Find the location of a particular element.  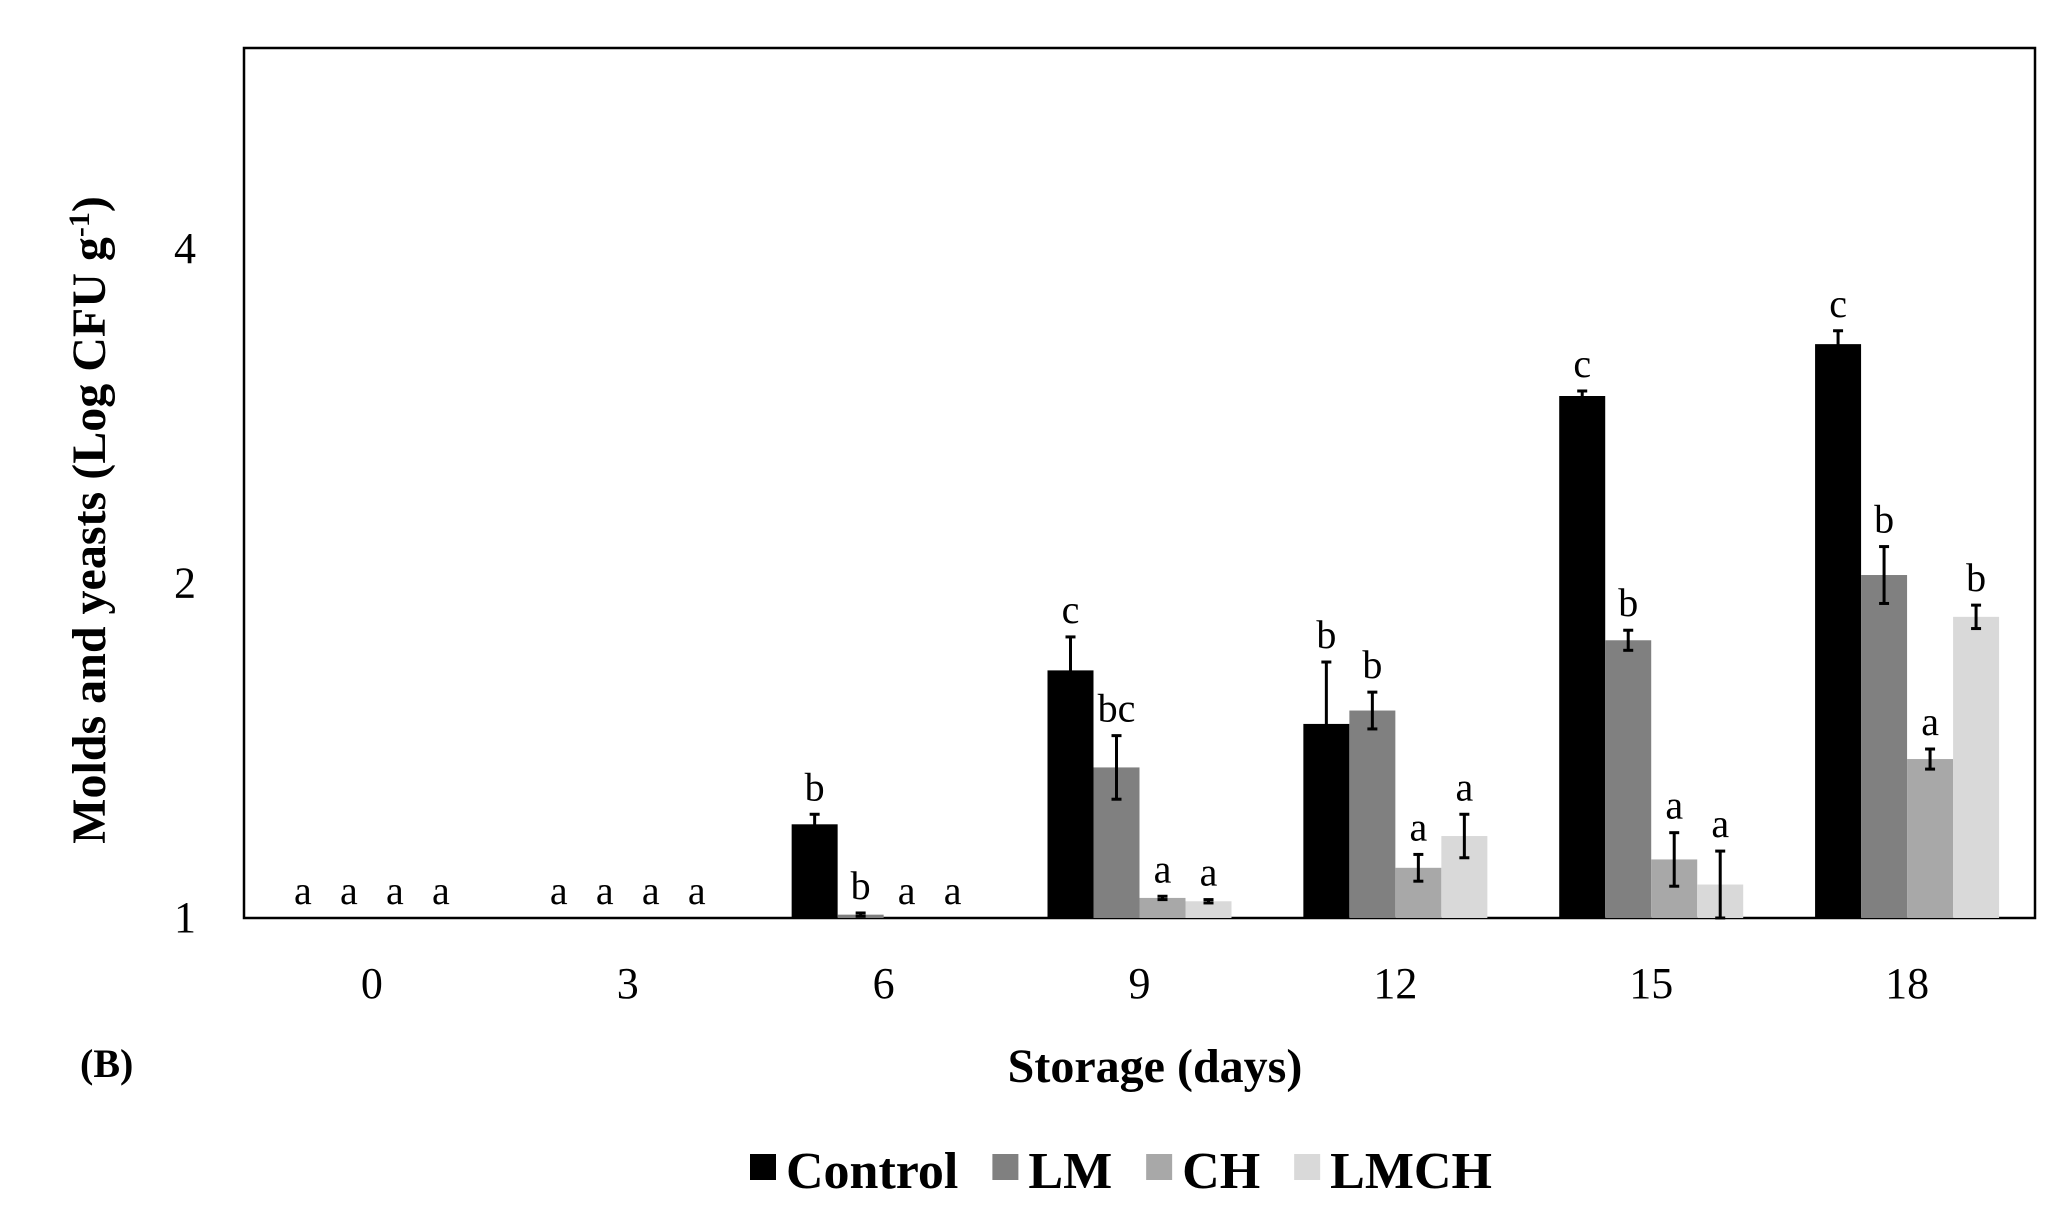

legend-swatch-lmch is located at coordinates (1307, 1167).